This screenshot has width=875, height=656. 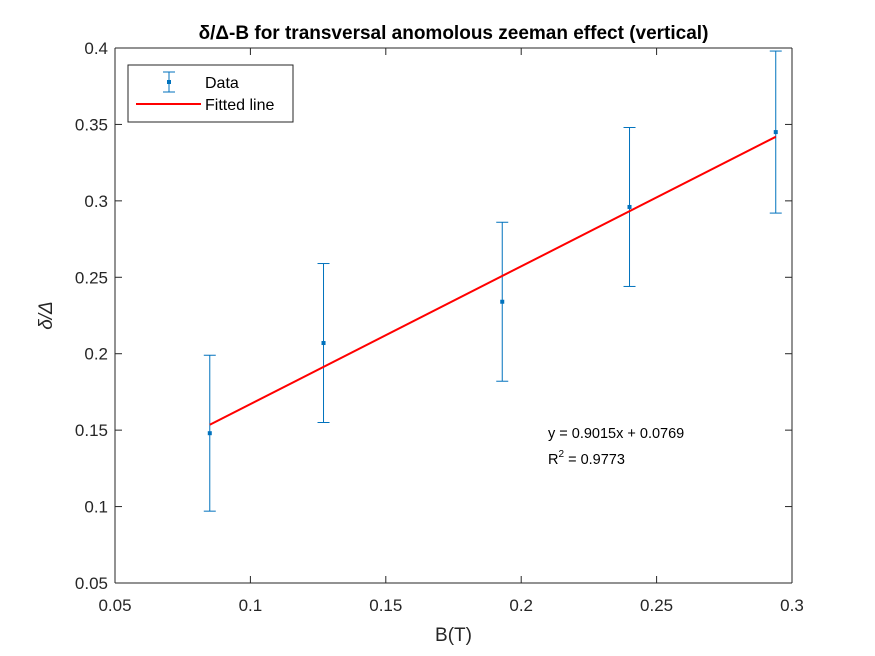 I want to click on r-squared-symbol: R, so click(x=553, y=460).